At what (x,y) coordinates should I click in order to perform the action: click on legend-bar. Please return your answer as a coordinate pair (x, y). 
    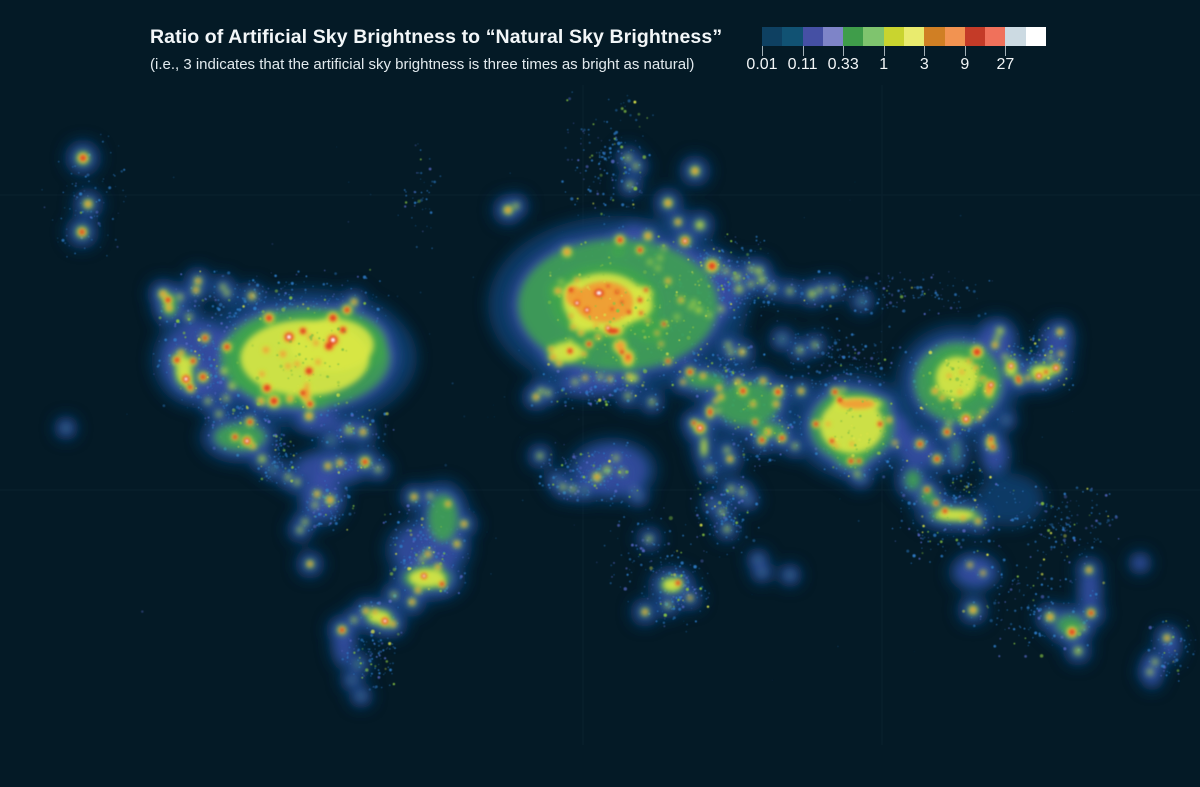
    Looking at the image, I should click on (904, 36).